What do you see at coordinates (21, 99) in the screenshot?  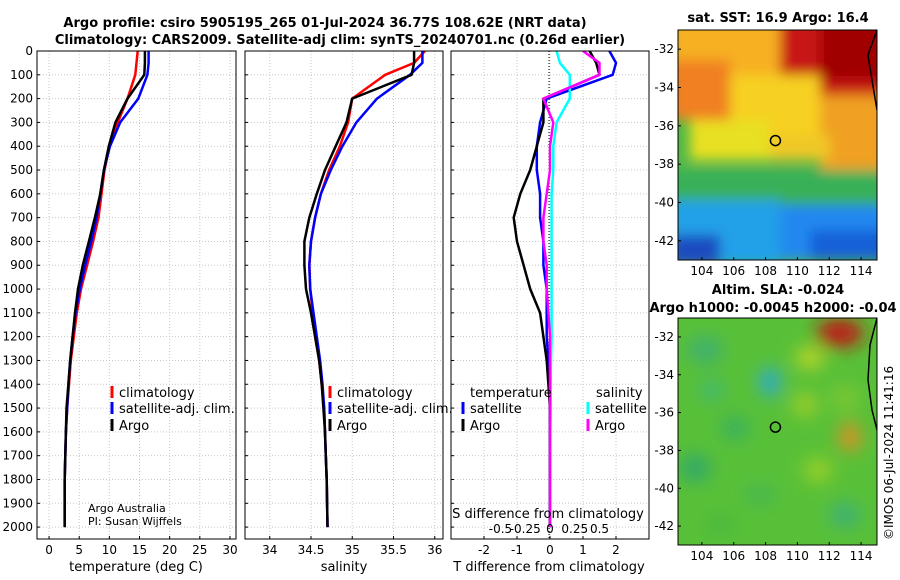 I see `y-tick-label: 200` at bounding box center [21, 99].